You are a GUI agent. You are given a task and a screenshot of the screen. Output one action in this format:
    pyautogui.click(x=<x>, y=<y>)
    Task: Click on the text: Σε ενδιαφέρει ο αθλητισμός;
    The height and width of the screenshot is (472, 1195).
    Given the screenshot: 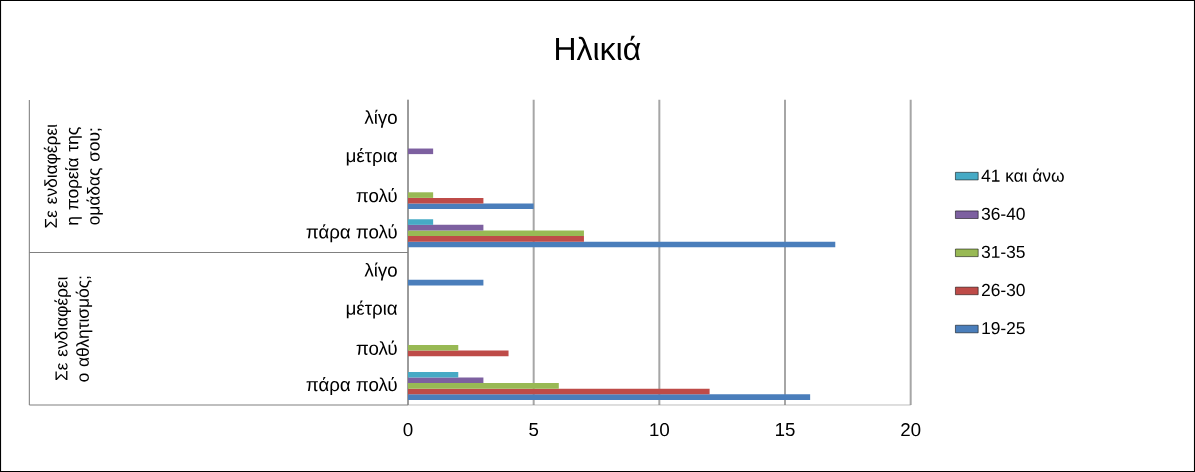 What is the action you would take?
    pyautogui.click(x=73, y=329)
    